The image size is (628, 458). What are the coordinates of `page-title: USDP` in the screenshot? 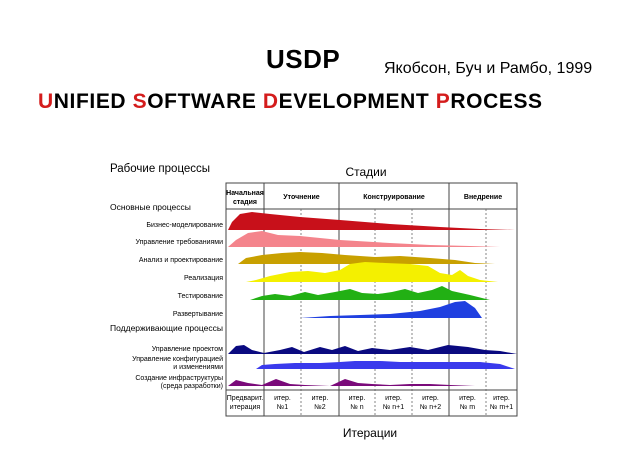 It's located at (303, 59).